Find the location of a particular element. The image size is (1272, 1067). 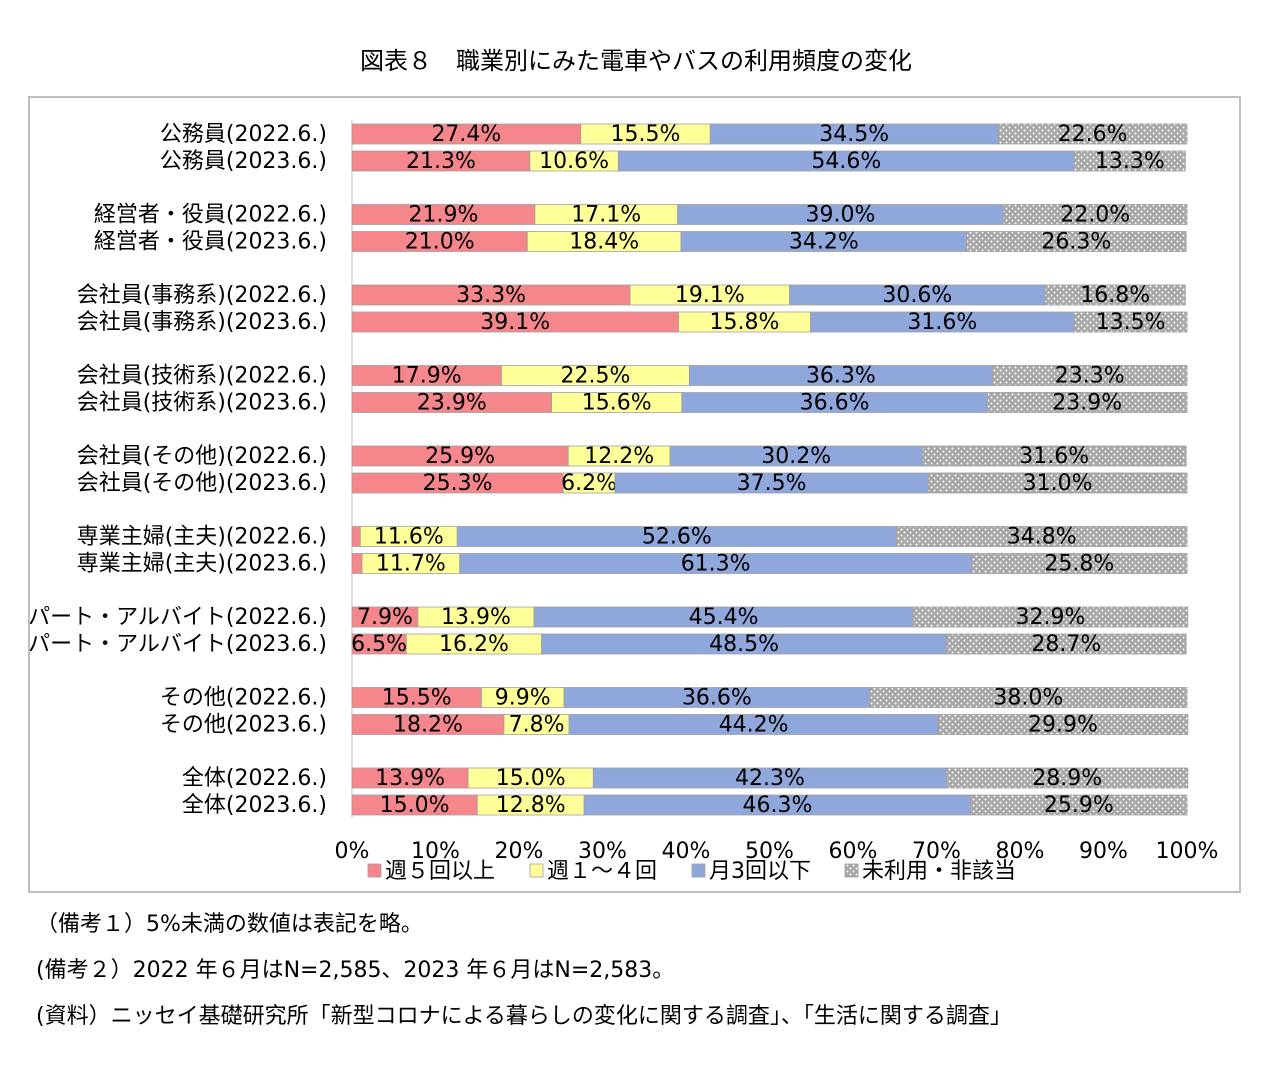

value-label: 12.2% is located at coordinates (619, 456).